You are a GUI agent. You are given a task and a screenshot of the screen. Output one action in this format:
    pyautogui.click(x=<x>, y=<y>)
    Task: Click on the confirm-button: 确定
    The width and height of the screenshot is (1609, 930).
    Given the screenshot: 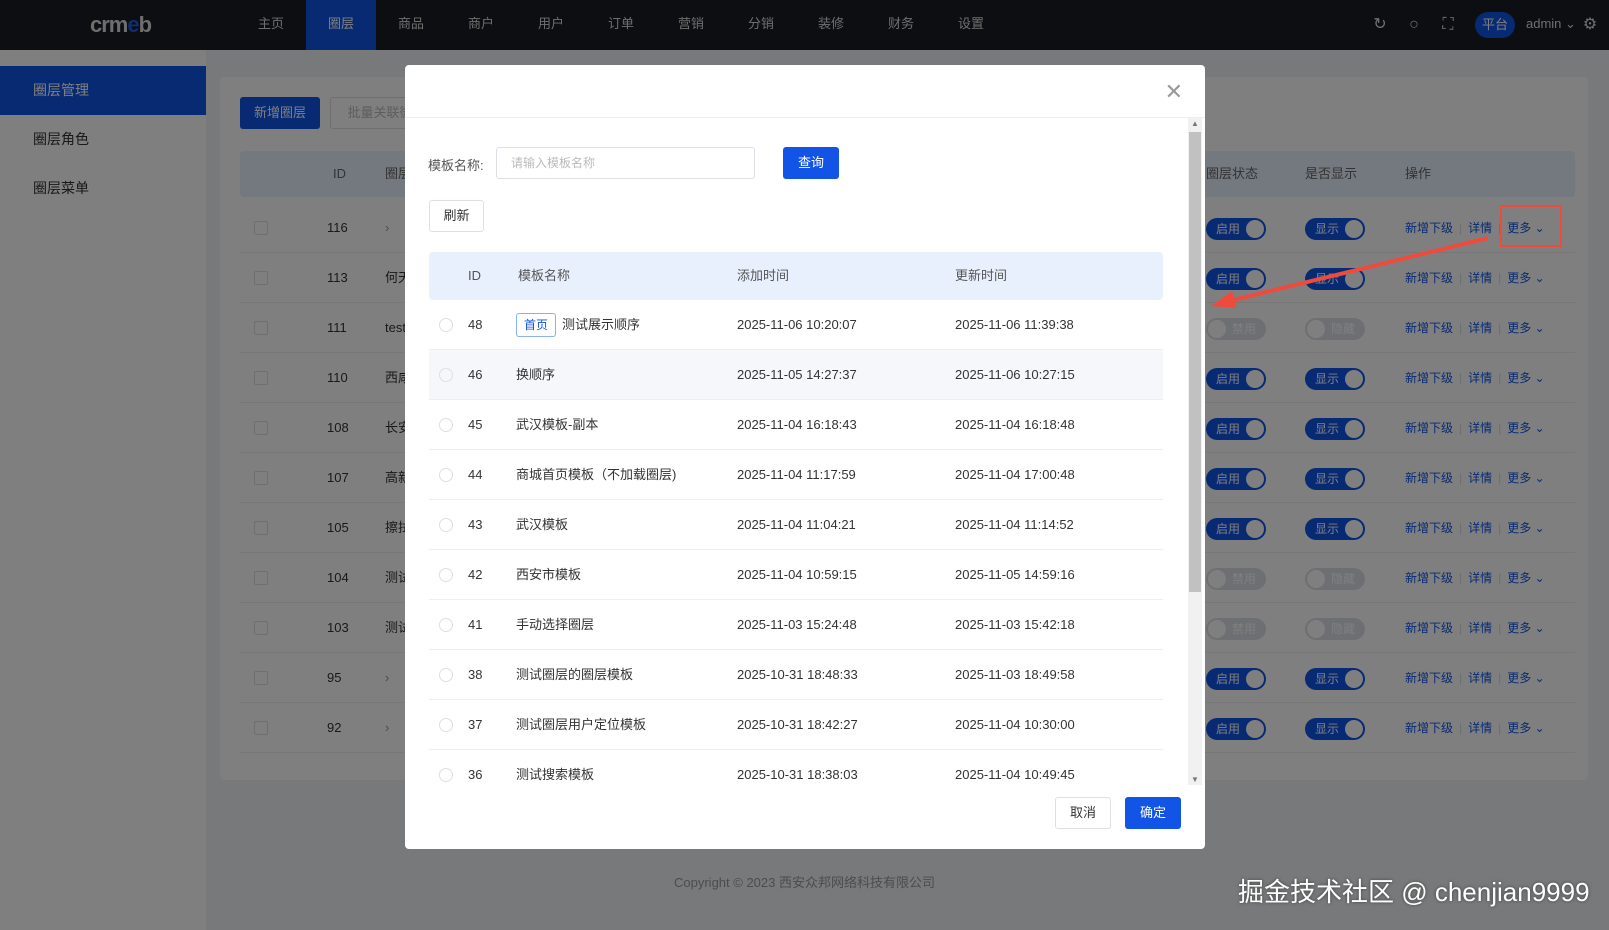 What is the action you would take?
    pyautogui.click(x=1153, y=813)
    